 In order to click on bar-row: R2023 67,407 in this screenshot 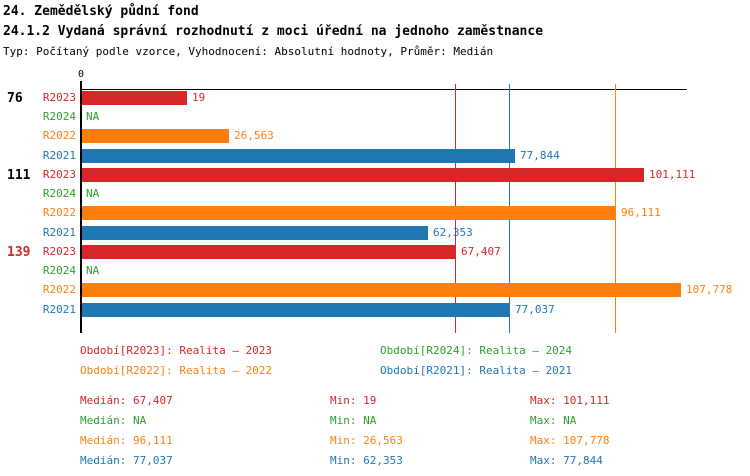, I will do `click(375, 252)`.